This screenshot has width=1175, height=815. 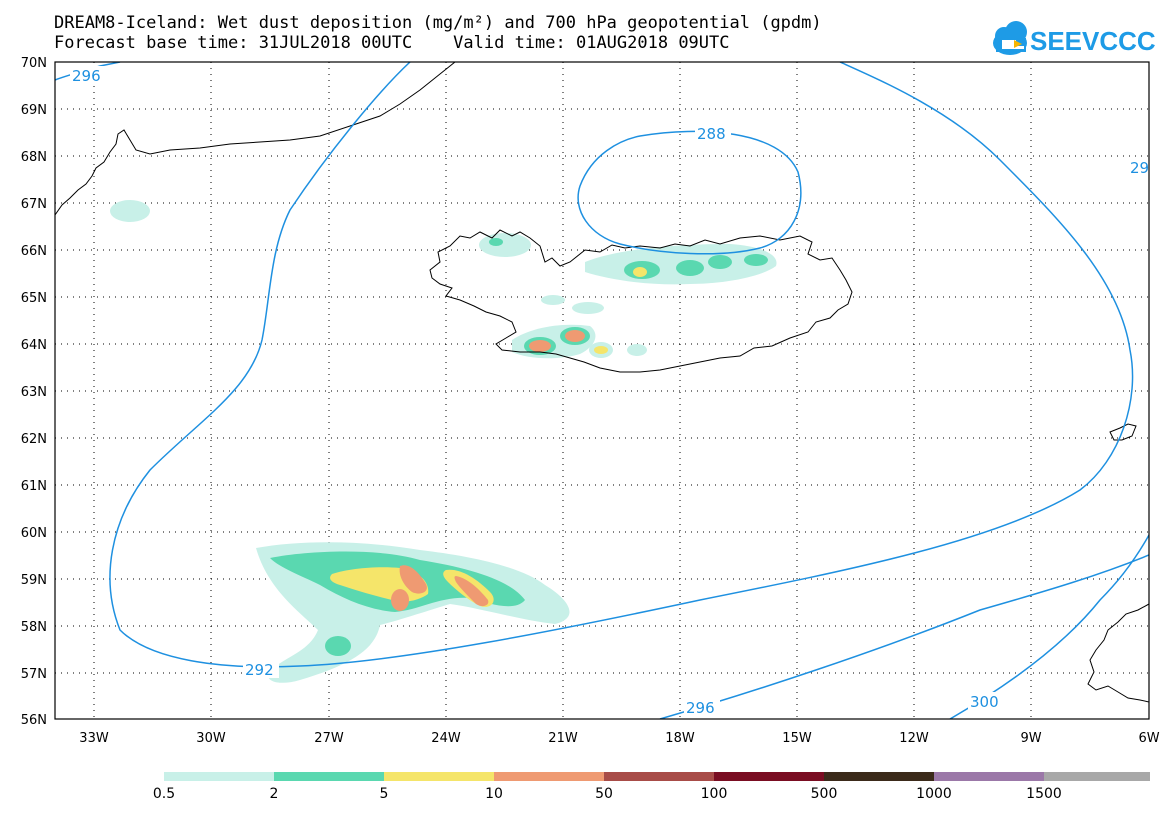 I want to click on lon-label-15w: 15W, so click(x=797, y=738).